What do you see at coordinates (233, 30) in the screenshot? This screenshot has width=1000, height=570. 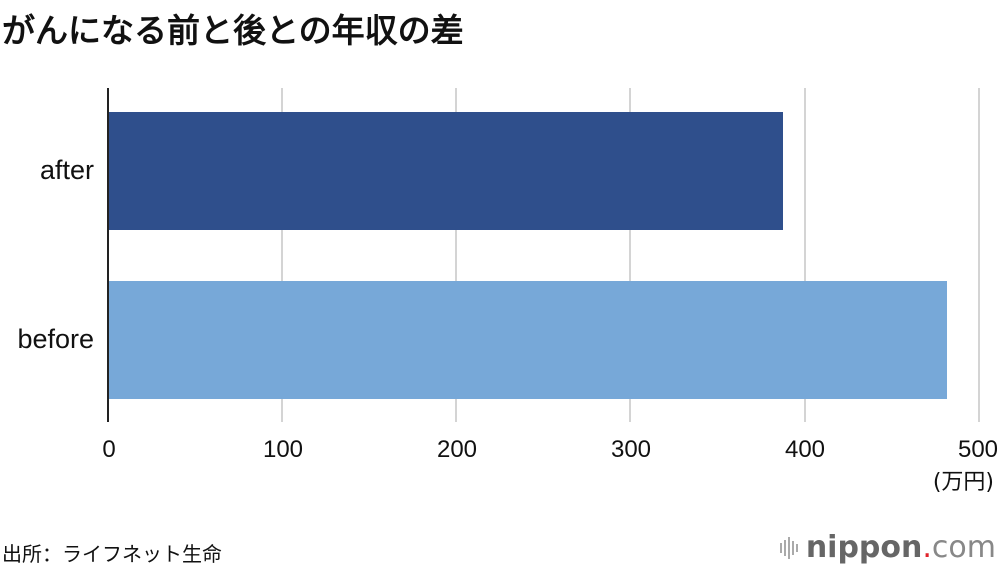 I see `chart-title: がんになる前と後との年収の差` at bounding box center [233, 30].